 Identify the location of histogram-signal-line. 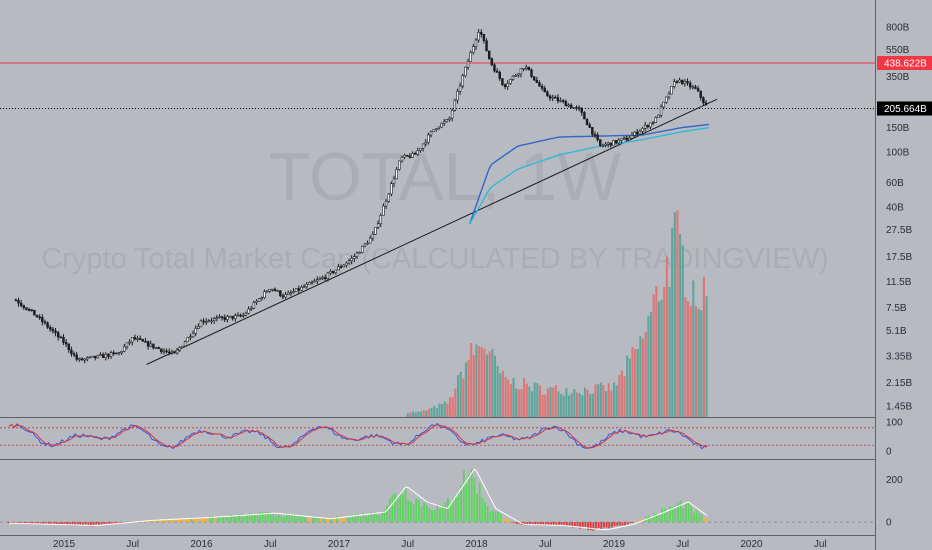
(358, 499).